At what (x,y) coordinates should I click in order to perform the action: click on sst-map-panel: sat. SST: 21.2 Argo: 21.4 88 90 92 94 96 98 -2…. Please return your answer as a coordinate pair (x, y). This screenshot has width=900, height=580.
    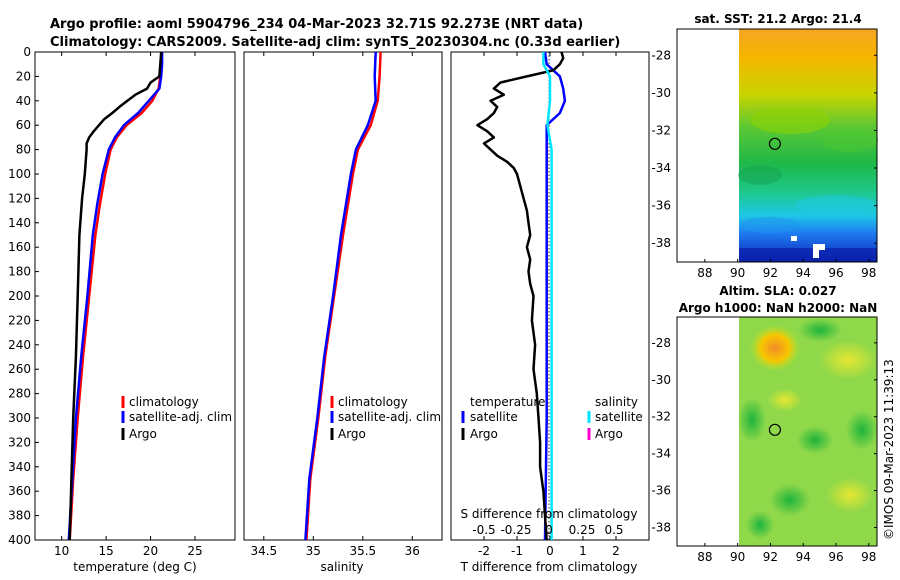
    Looking at the image, I should click on (764, 146).